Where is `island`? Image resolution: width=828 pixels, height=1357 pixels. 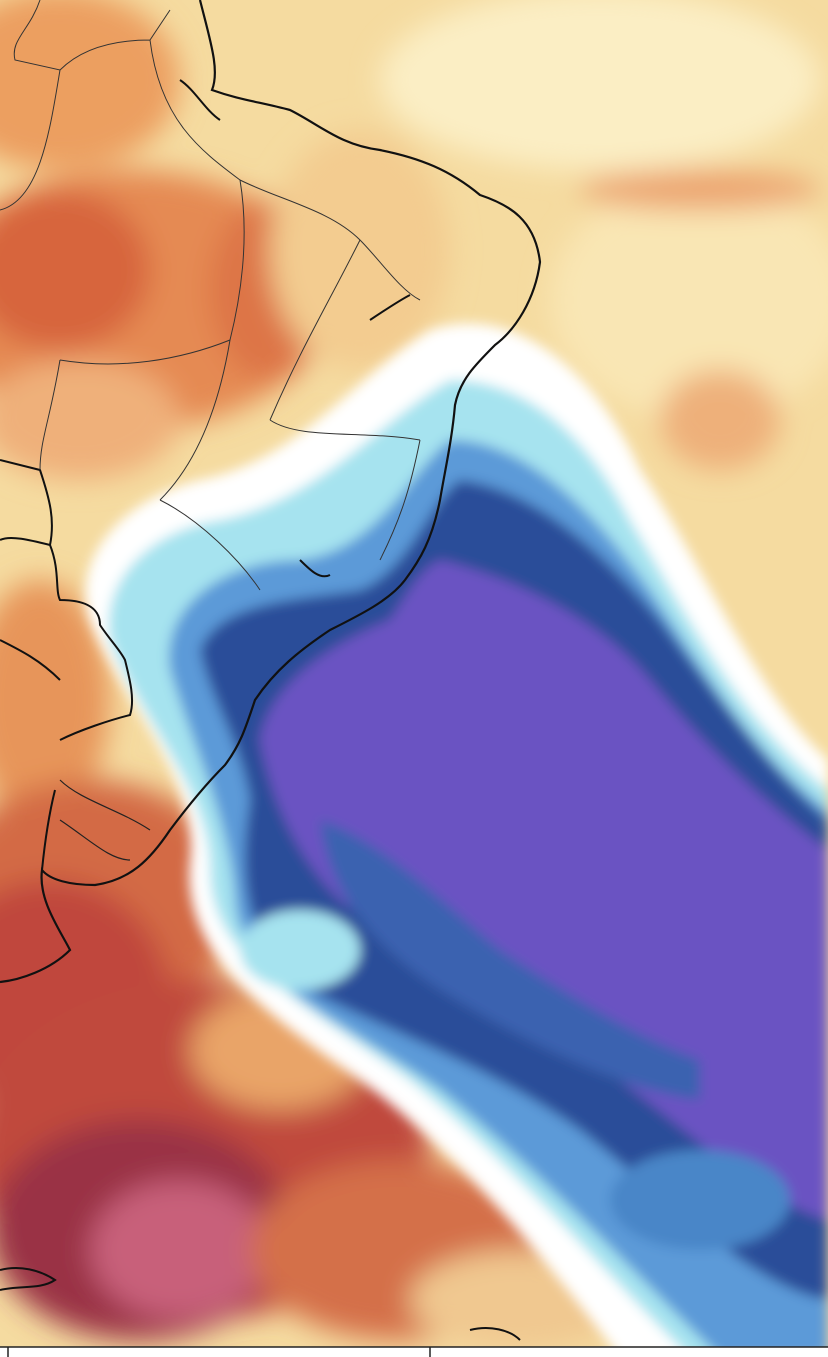
island is located at coordinates (260, 1304).